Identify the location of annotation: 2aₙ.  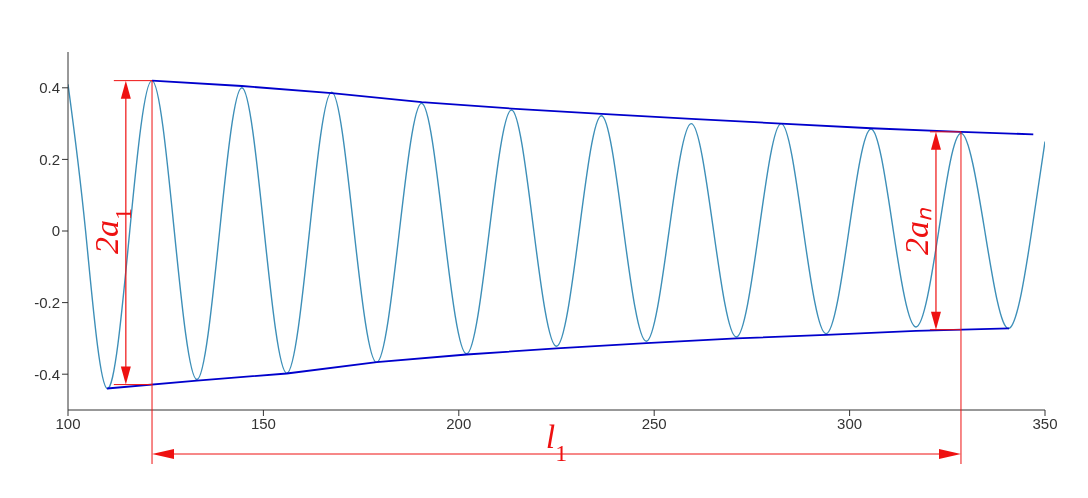
(916, 231).